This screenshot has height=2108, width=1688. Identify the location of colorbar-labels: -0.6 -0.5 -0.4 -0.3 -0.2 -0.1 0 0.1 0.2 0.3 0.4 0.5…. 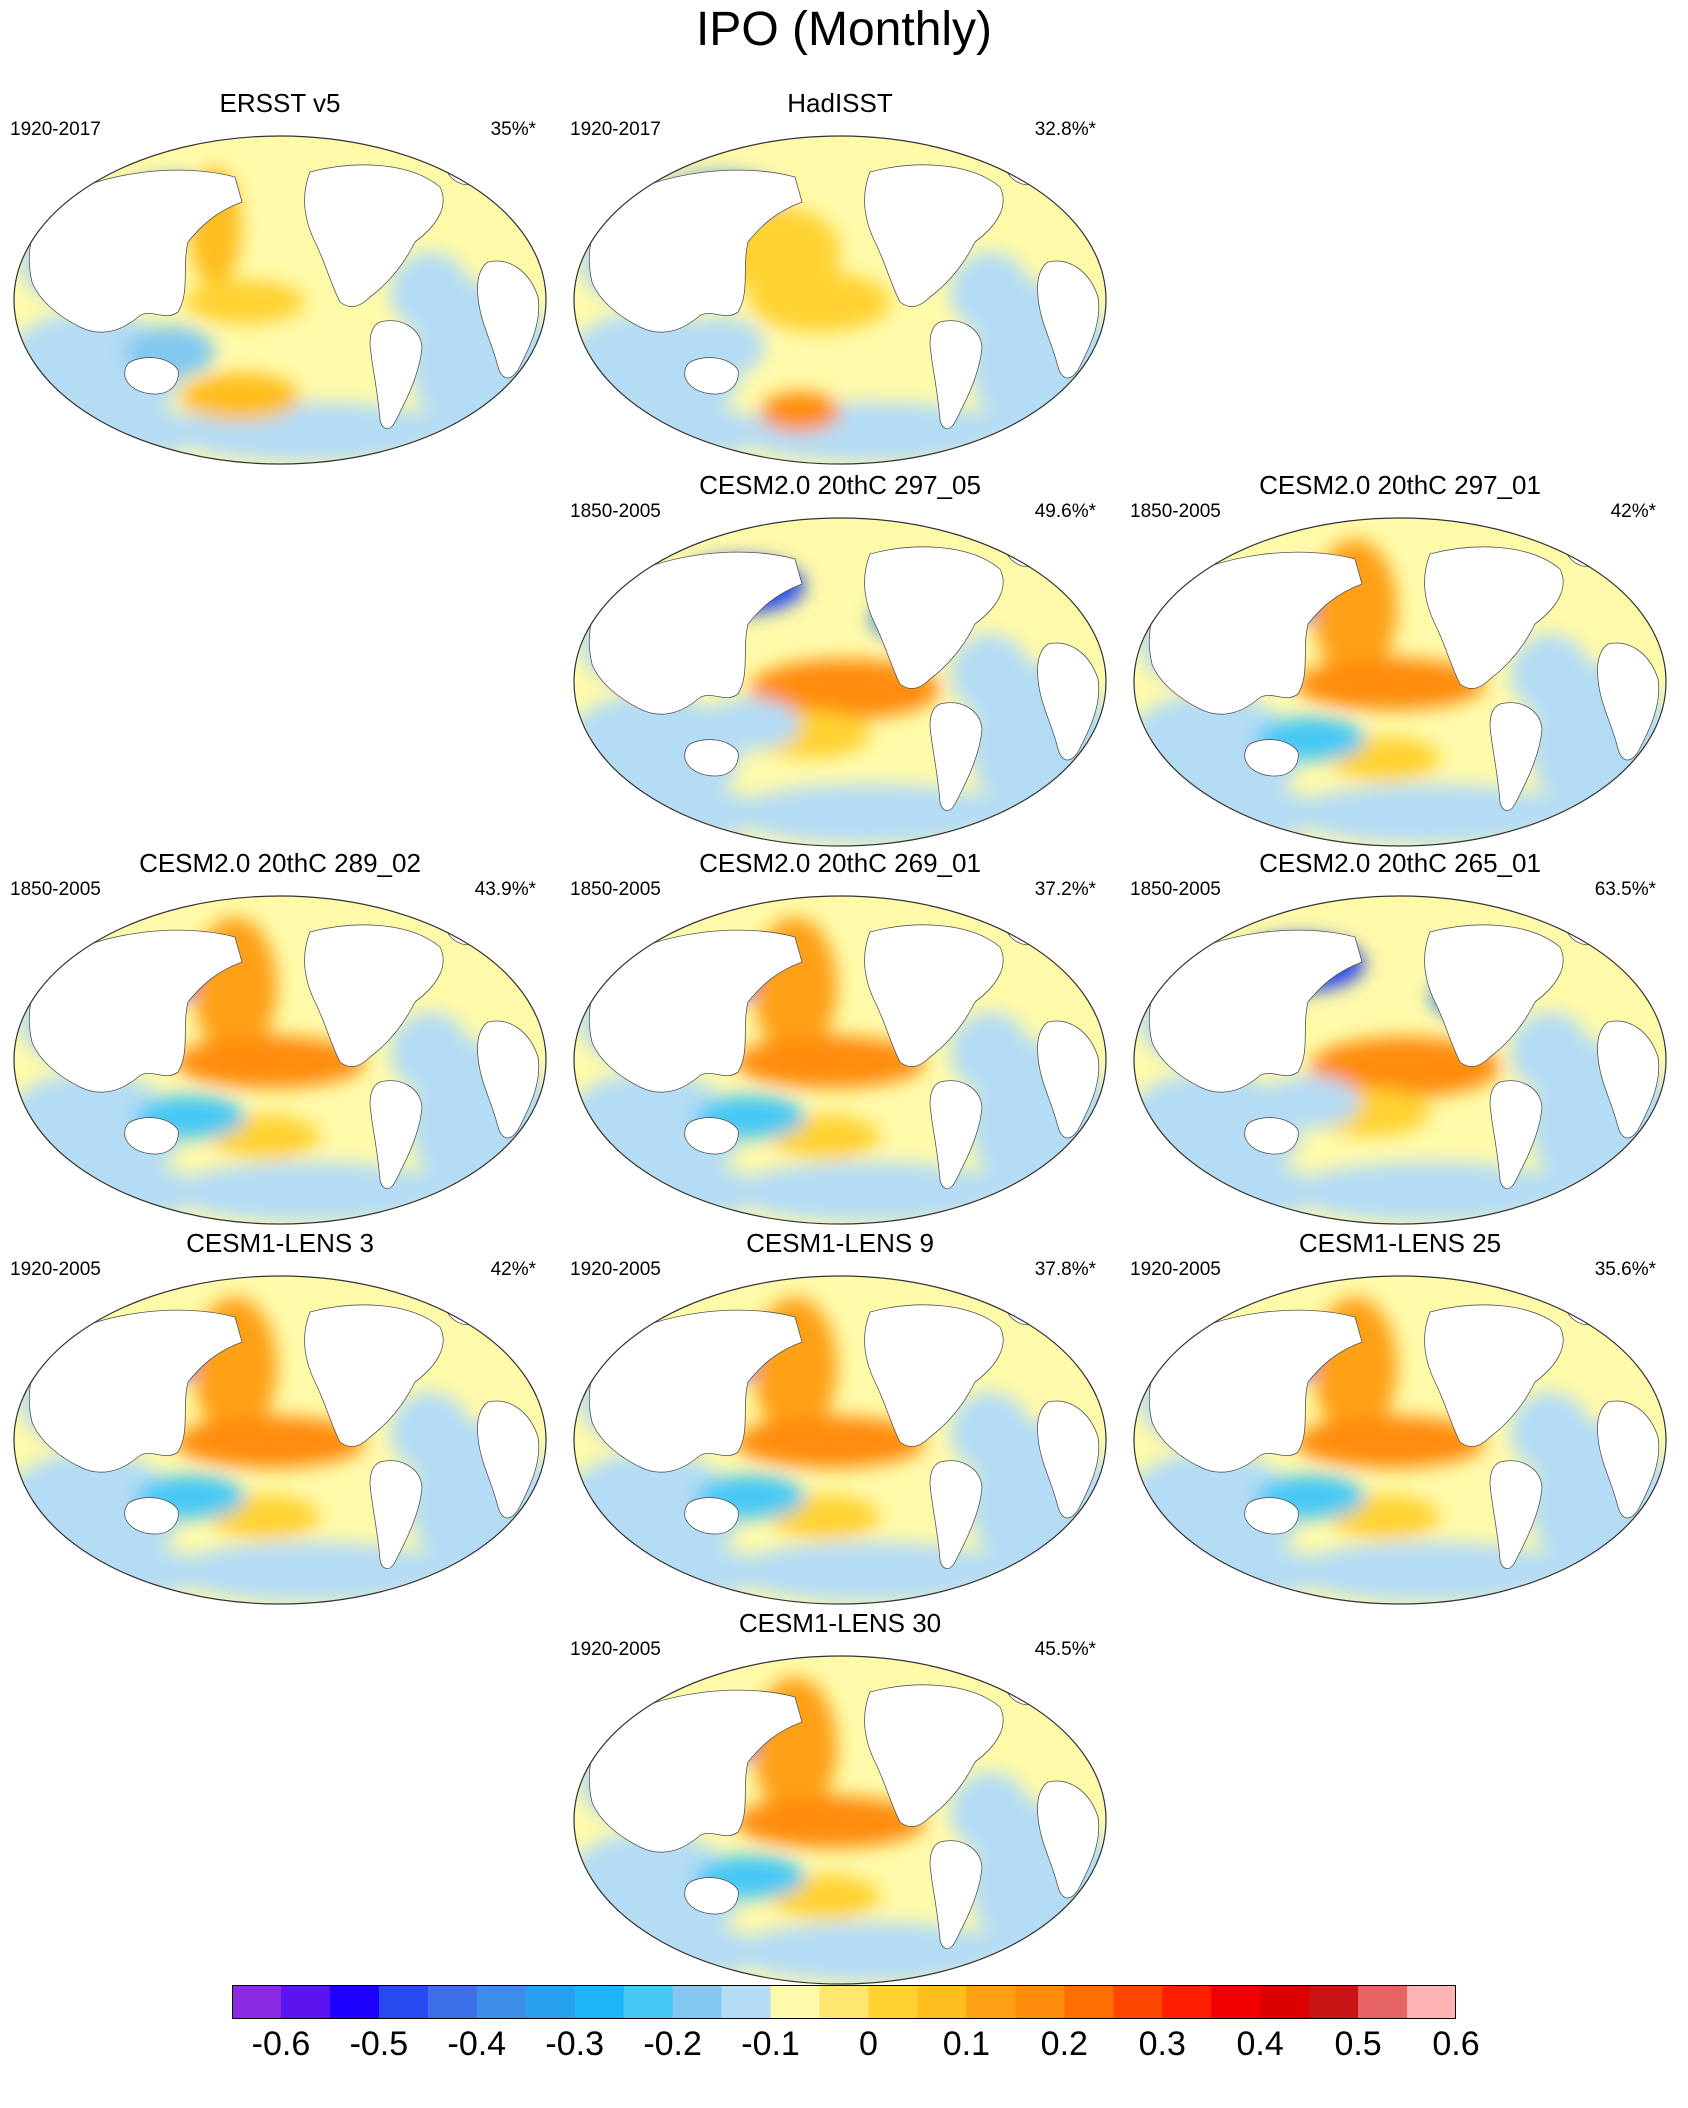
(844, 2047).